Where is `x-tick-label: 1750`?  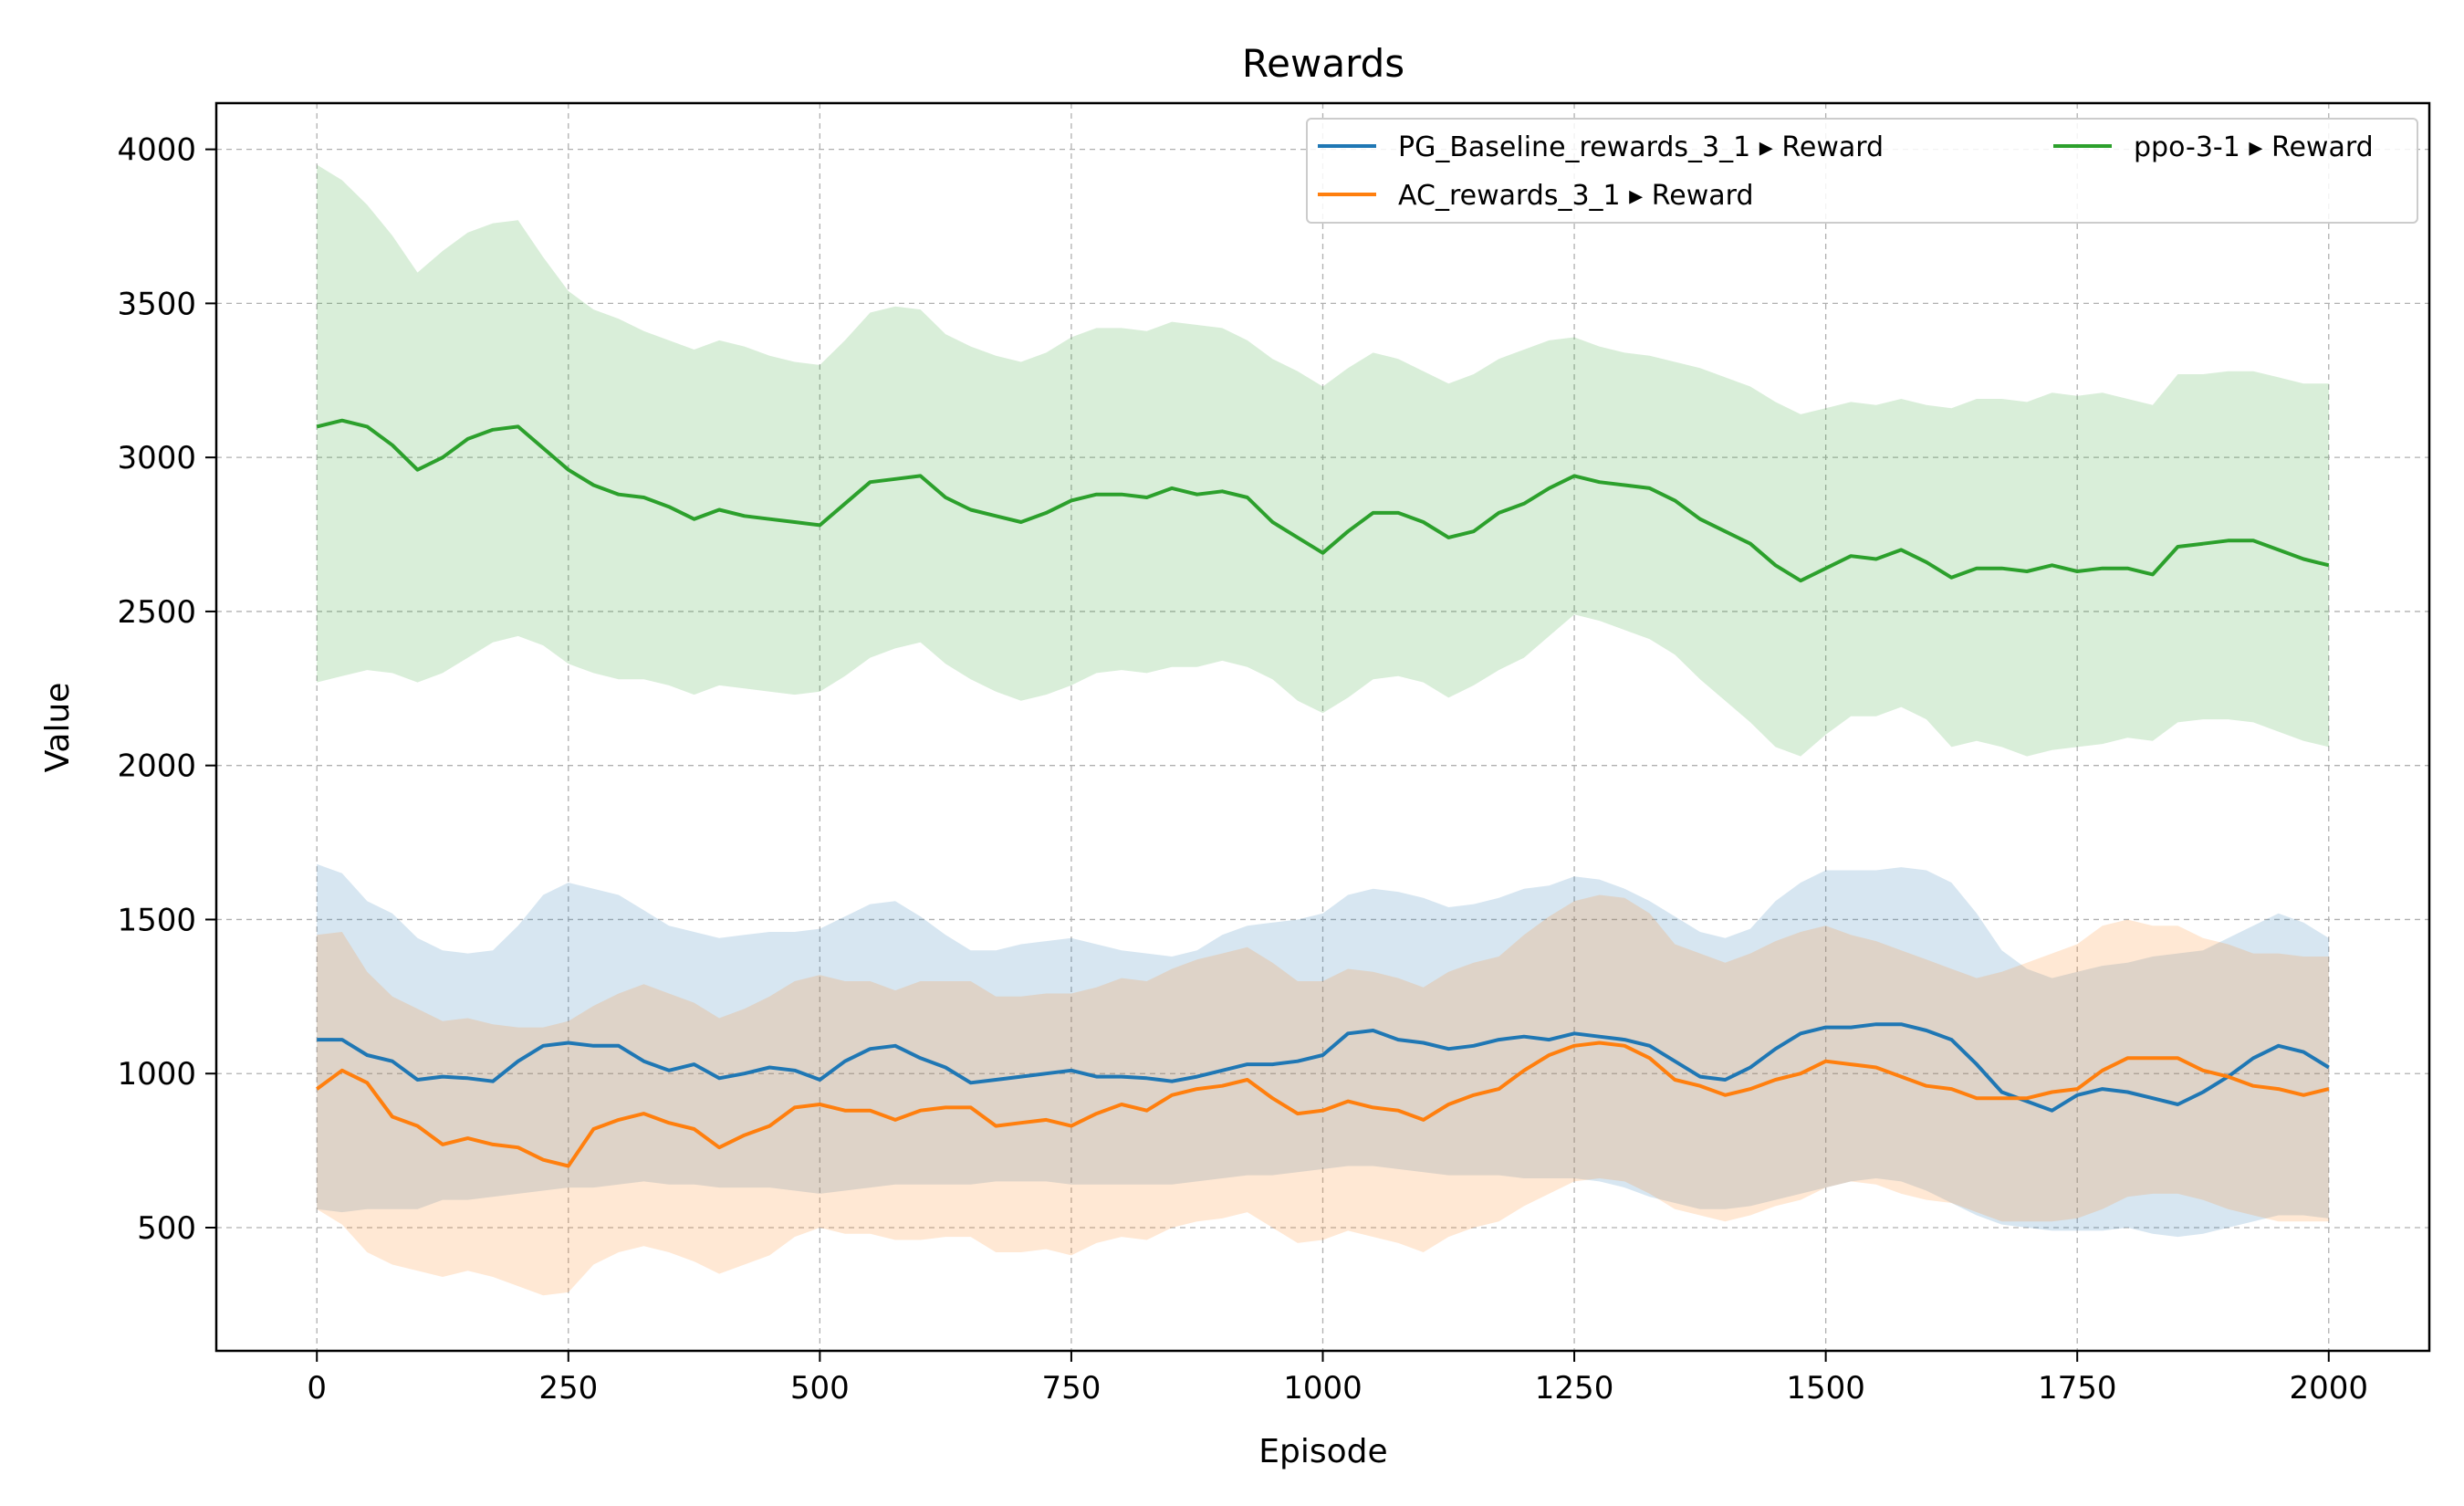
x-tick-label: 1750 is located at coordinates (2077, 1388).